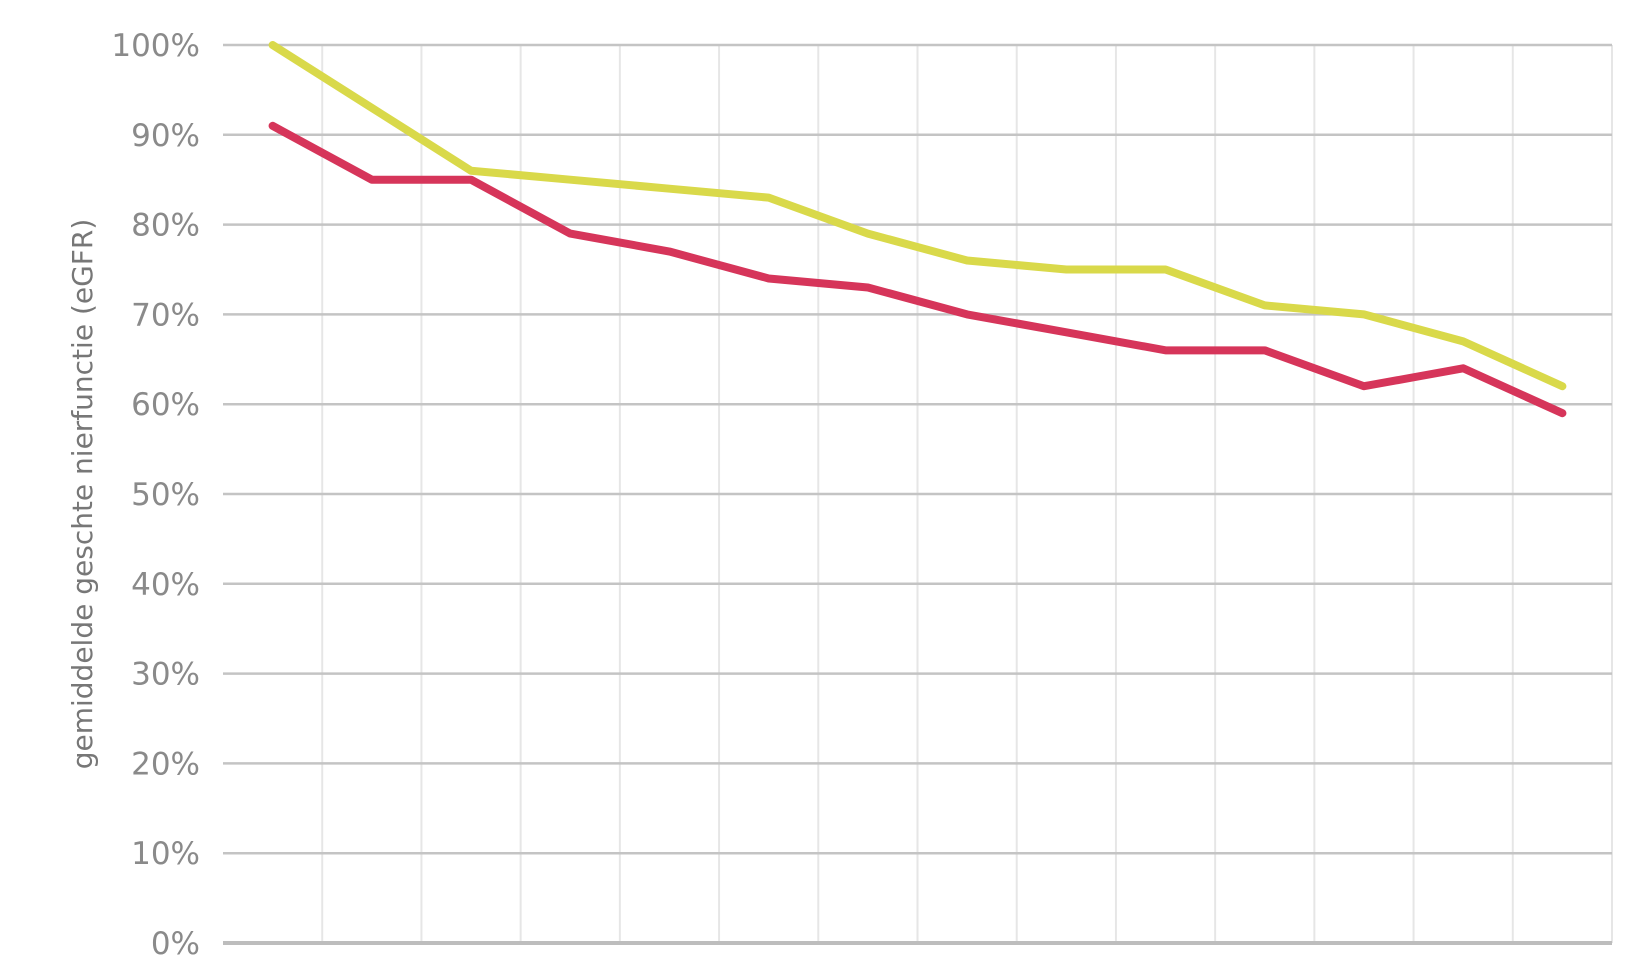 This screenshot has height=972, width=1648. What do you see at coordinates (165, 764) in the screenshot?
I see `y-tick-label: 20%` at bounding box center [165, 764].